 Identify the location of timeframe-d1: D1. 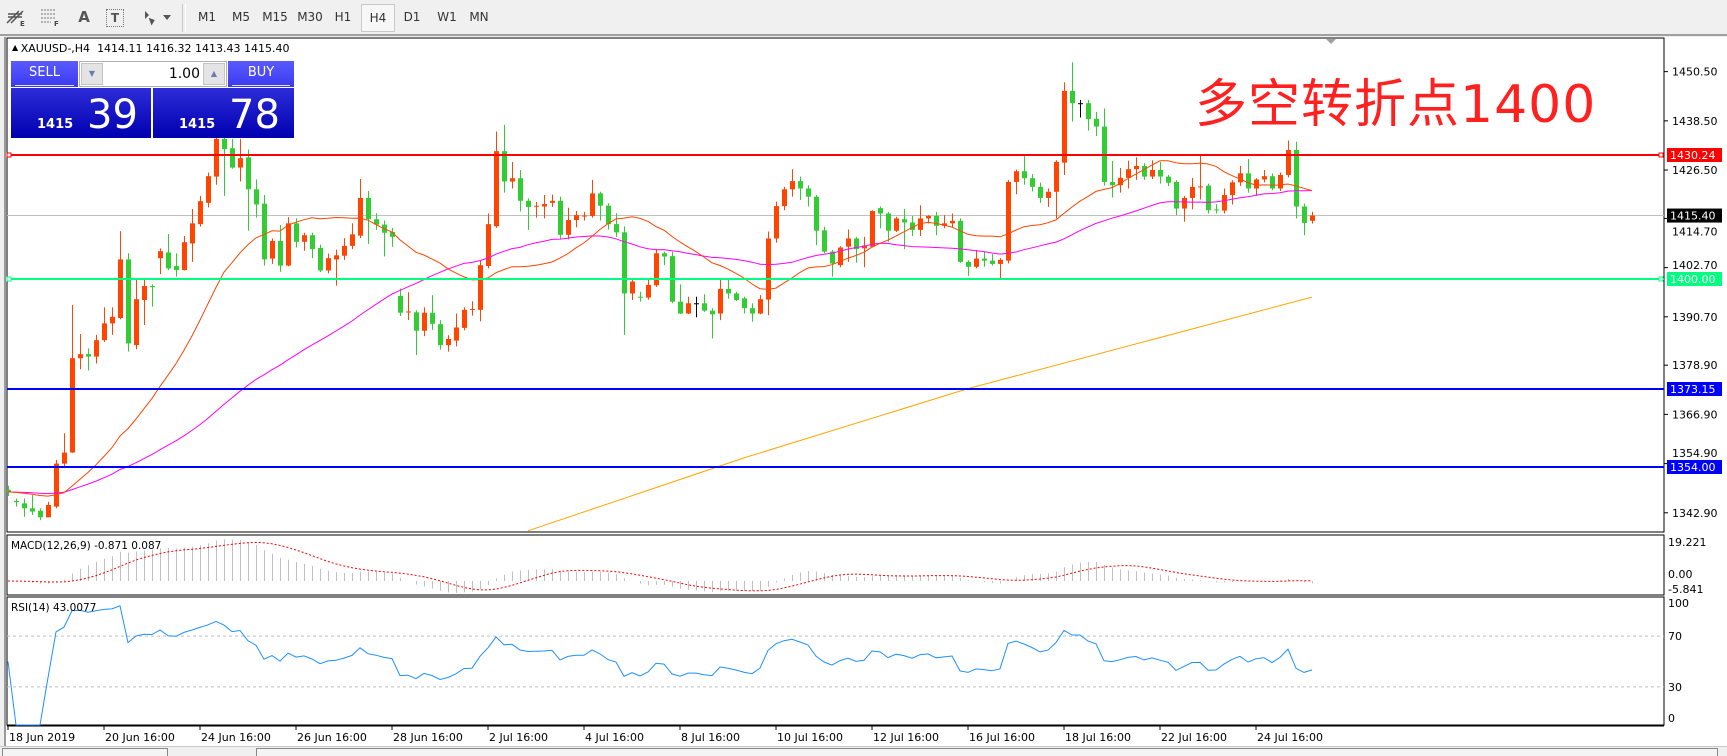
(412, 17).